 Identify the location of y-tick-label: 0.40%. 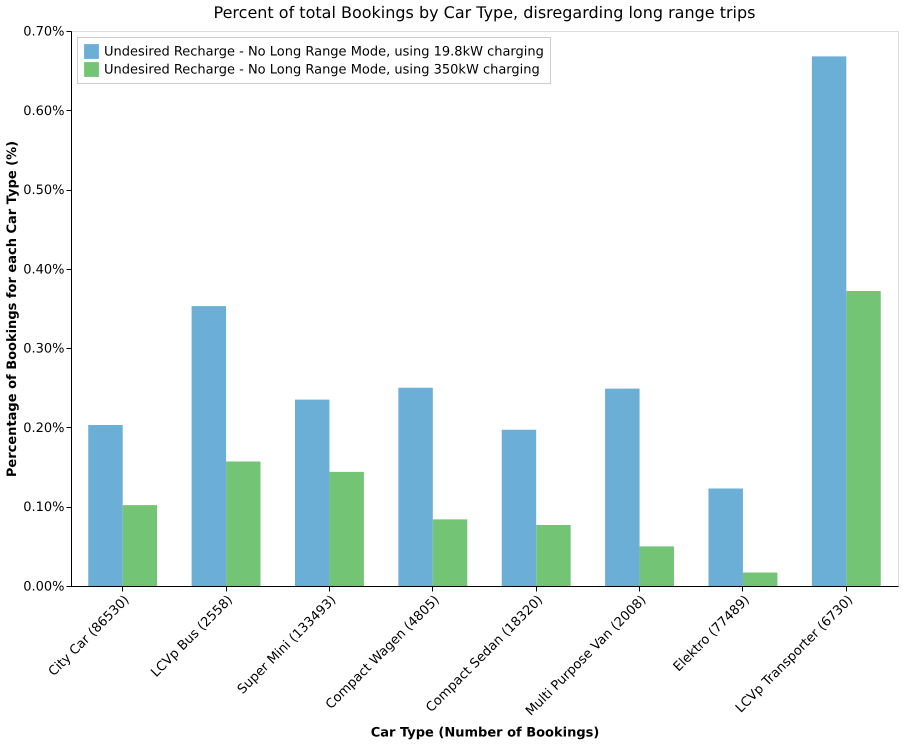
(43, 270).